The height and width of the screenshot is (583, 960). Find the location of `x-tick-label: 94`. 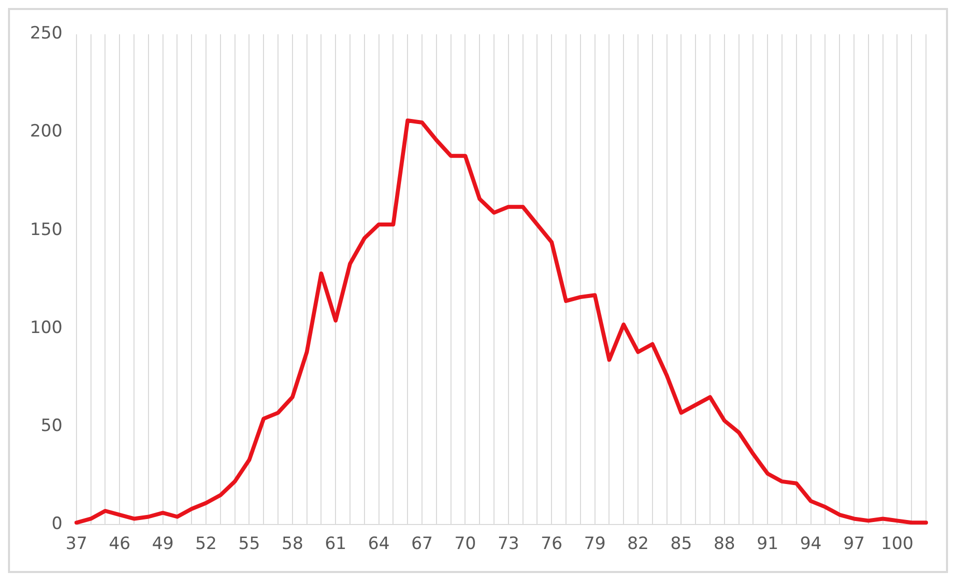

x-tick-label: 94 is located at coordinates (811, 544).